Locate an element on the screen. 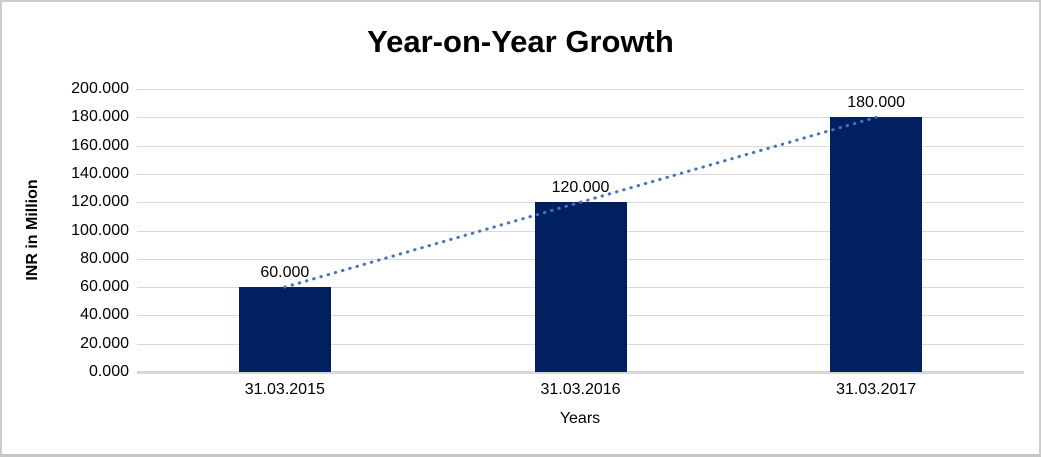  y-tick-label: 160.000 is located at coordinates (100, 145).